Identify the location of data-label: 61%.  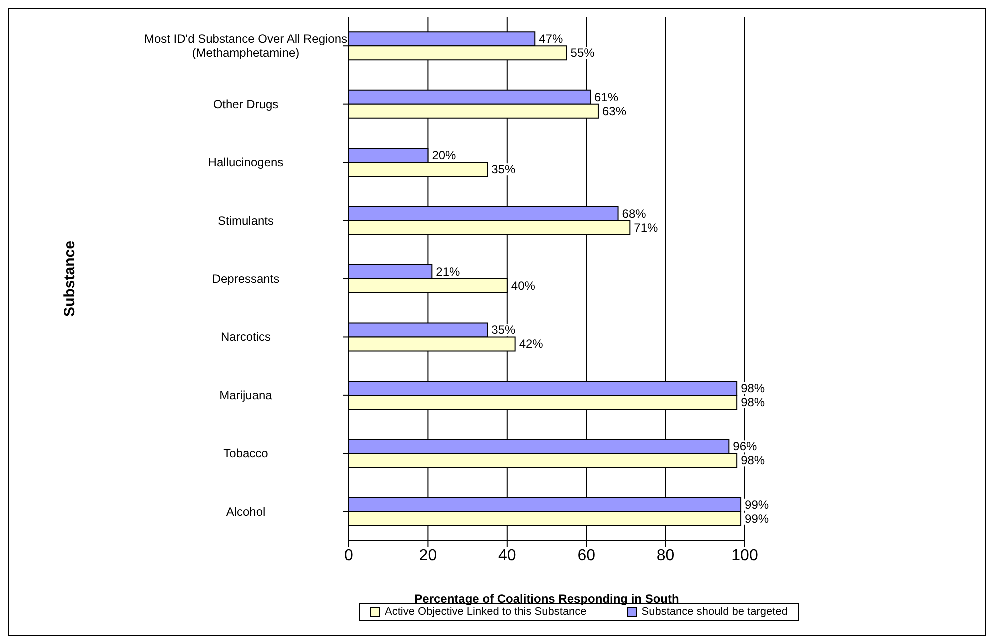
(606, 97).